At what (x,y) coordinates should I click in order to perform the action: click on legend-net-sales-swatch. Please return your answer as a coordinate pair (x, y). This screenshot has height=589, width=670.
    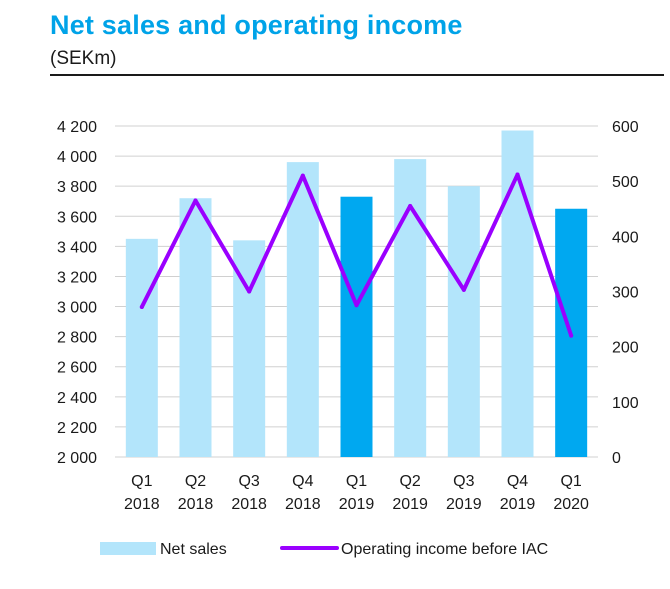
    Looking at the image, I should click on (128, 548).